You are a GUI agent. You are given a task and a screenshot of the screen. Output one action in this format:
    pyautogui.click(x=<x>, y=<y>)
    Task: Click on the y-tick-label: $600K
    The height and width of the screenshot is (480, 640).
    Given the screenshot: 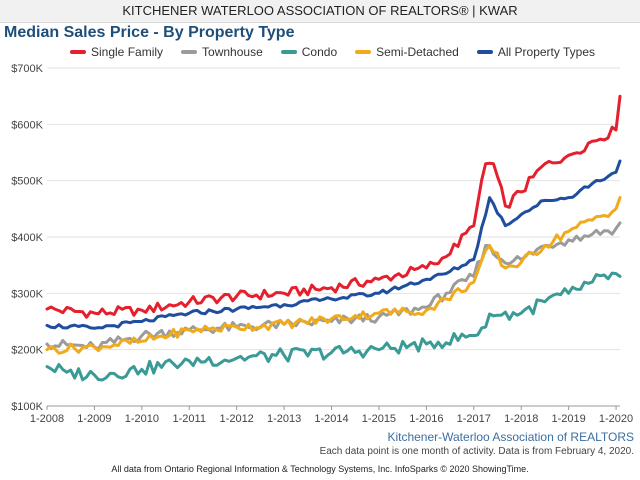 What is the action you would take?
    pyautogui.click(x=27, y=125)
    